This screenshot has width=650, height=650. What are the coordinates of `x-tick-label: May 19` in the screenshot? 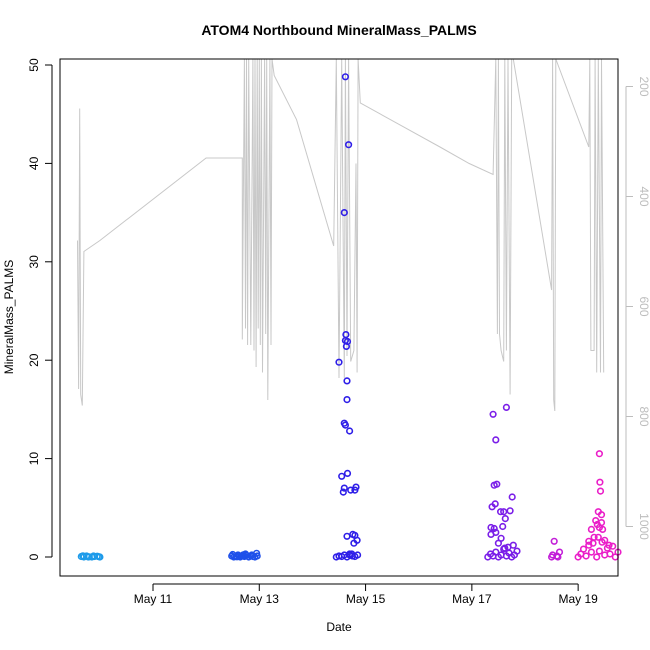 It's located at (578, 599).